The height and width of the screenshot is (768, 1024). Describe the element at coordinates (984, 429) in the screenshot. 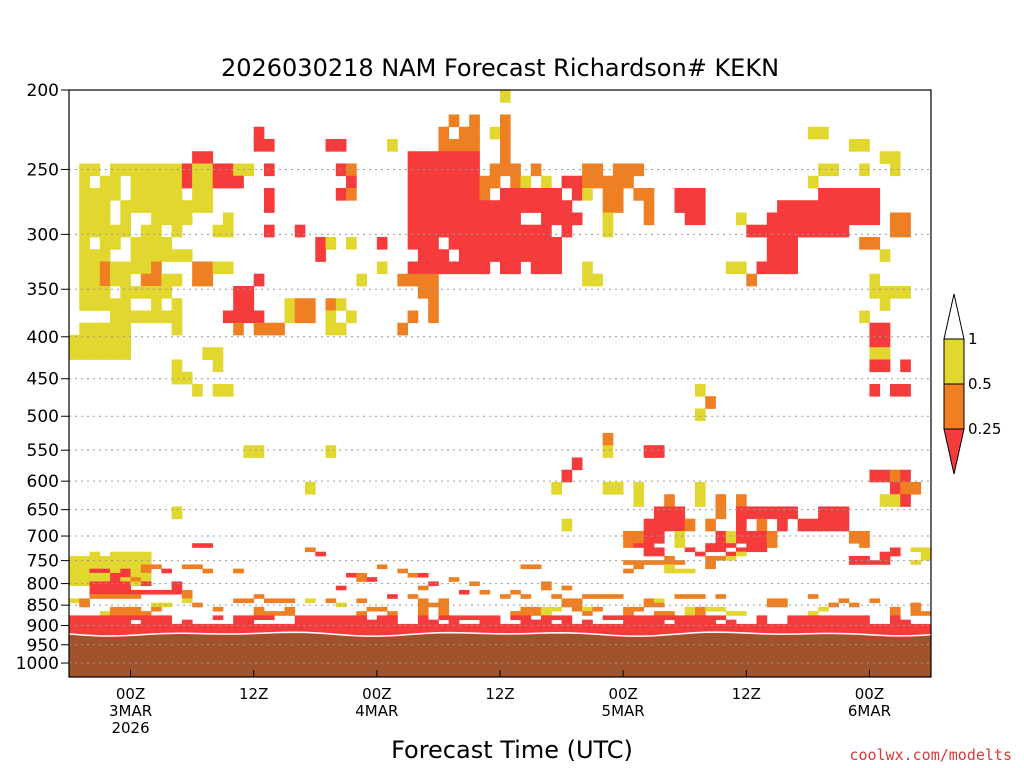

I see `legend-label: 0.25` at that location.